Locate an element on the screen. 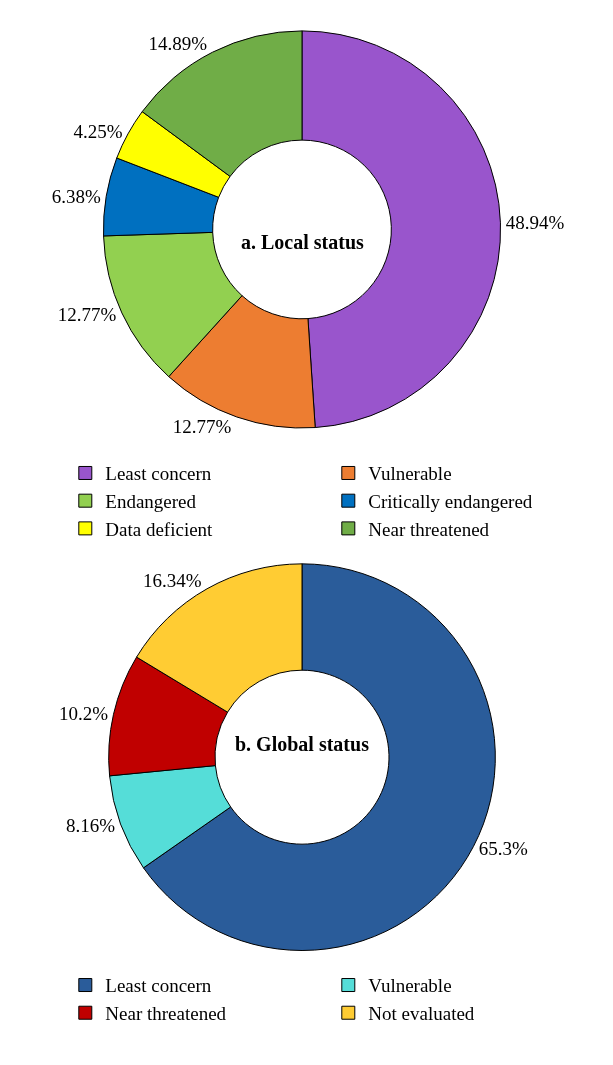 Image resolution: width=613 pixels, height=1065 pixels. data-label: 4.25% is located at coordinates (98, 132).